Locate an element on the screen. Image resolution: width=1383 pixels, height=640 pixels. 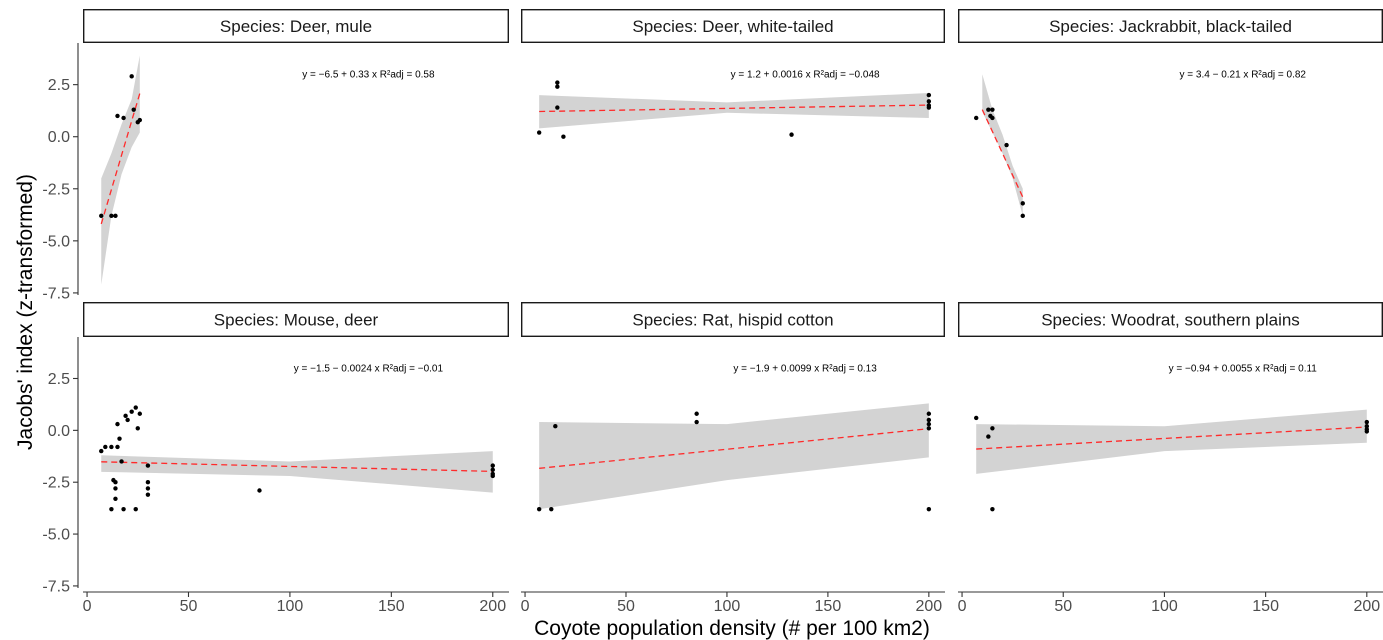
facet-strip-label: Species: Deer, white-tailed is located at coordinates (732, 26).